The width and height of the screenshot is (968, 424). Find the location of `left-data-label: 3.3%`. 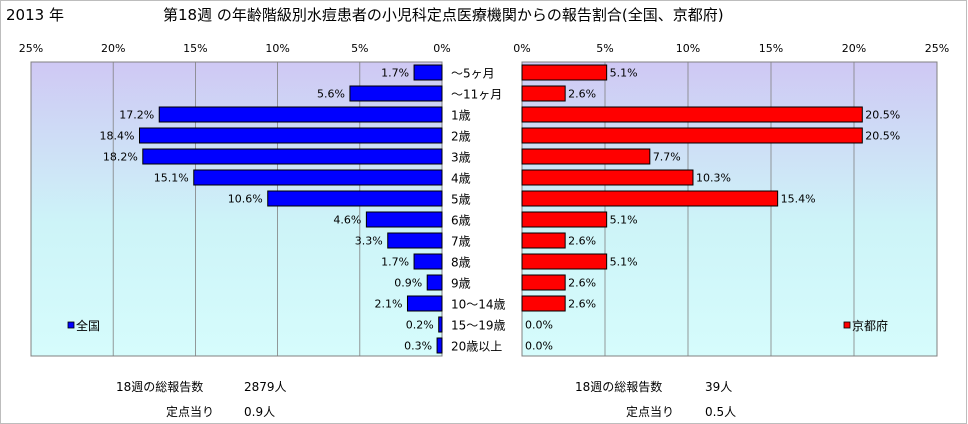

left-data-label: 3.3% is located at coordinates (369, 241).